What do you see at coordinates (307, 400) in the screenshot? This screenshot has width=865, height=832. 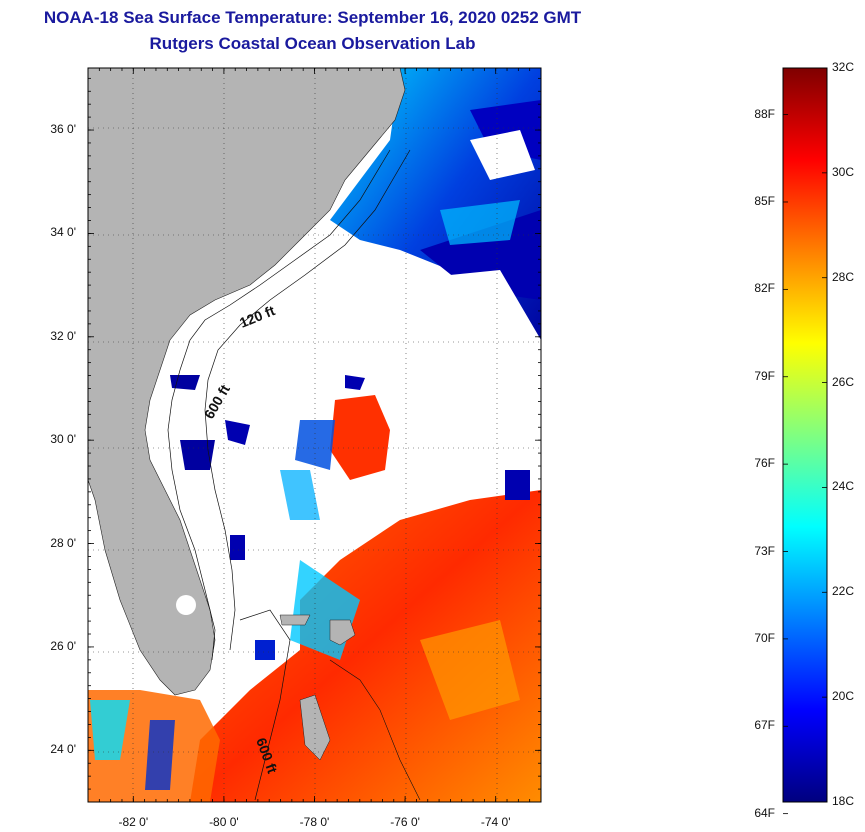 I see `contour-600ft` at bounding box center [307, 400].